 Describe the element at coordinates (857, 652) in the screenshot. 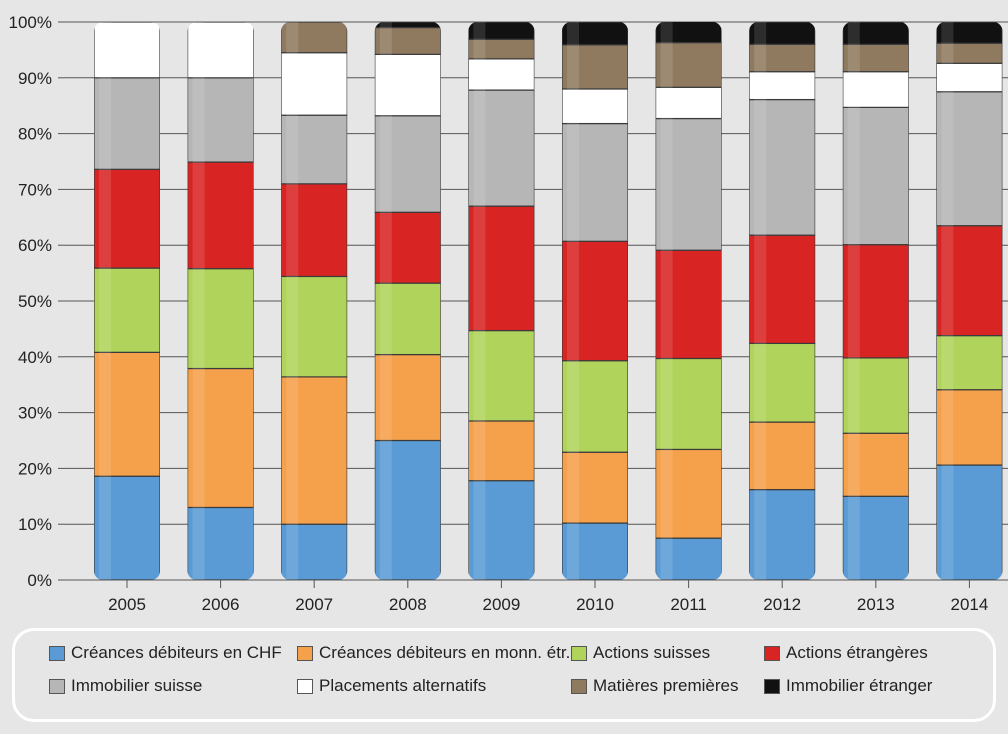

I see `legend-label: Actions étrangères` at that location.